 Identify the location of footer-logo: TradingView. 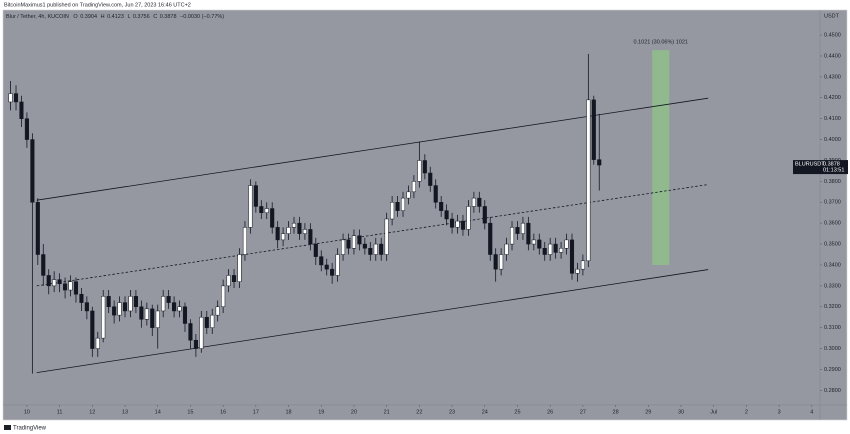
(30, 429).